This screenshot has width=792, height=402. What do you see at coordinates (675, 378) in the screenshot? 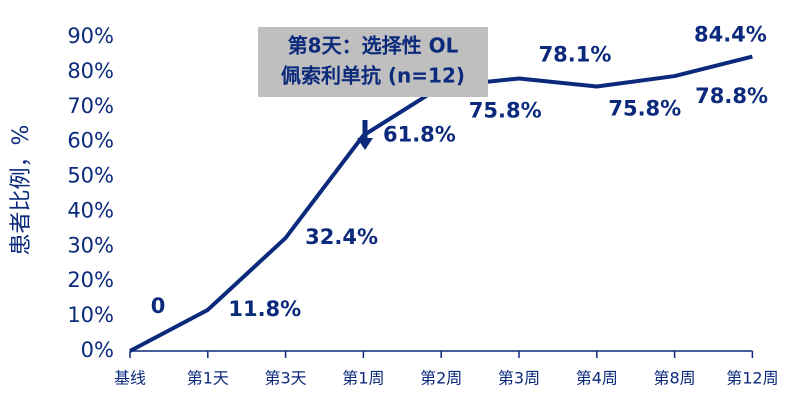
I see `x-tick-label: 第8周` at bounding box center [675, 378].